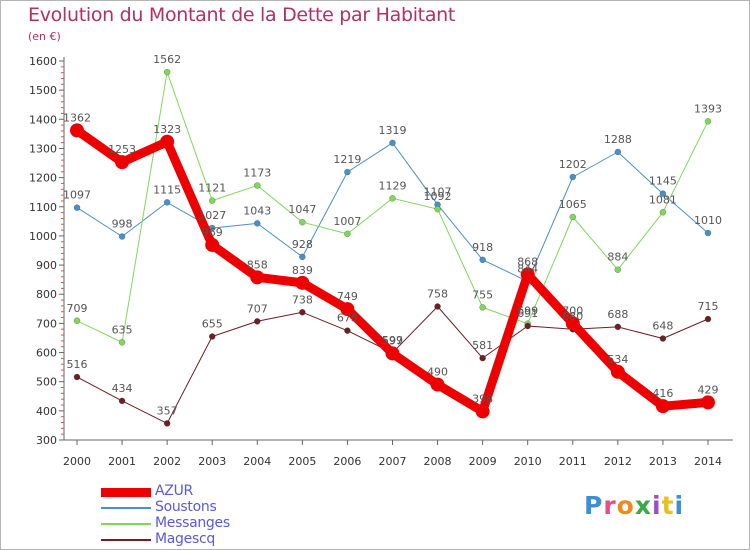  I want to click on chart-unit: (en €), so click(44, 36).